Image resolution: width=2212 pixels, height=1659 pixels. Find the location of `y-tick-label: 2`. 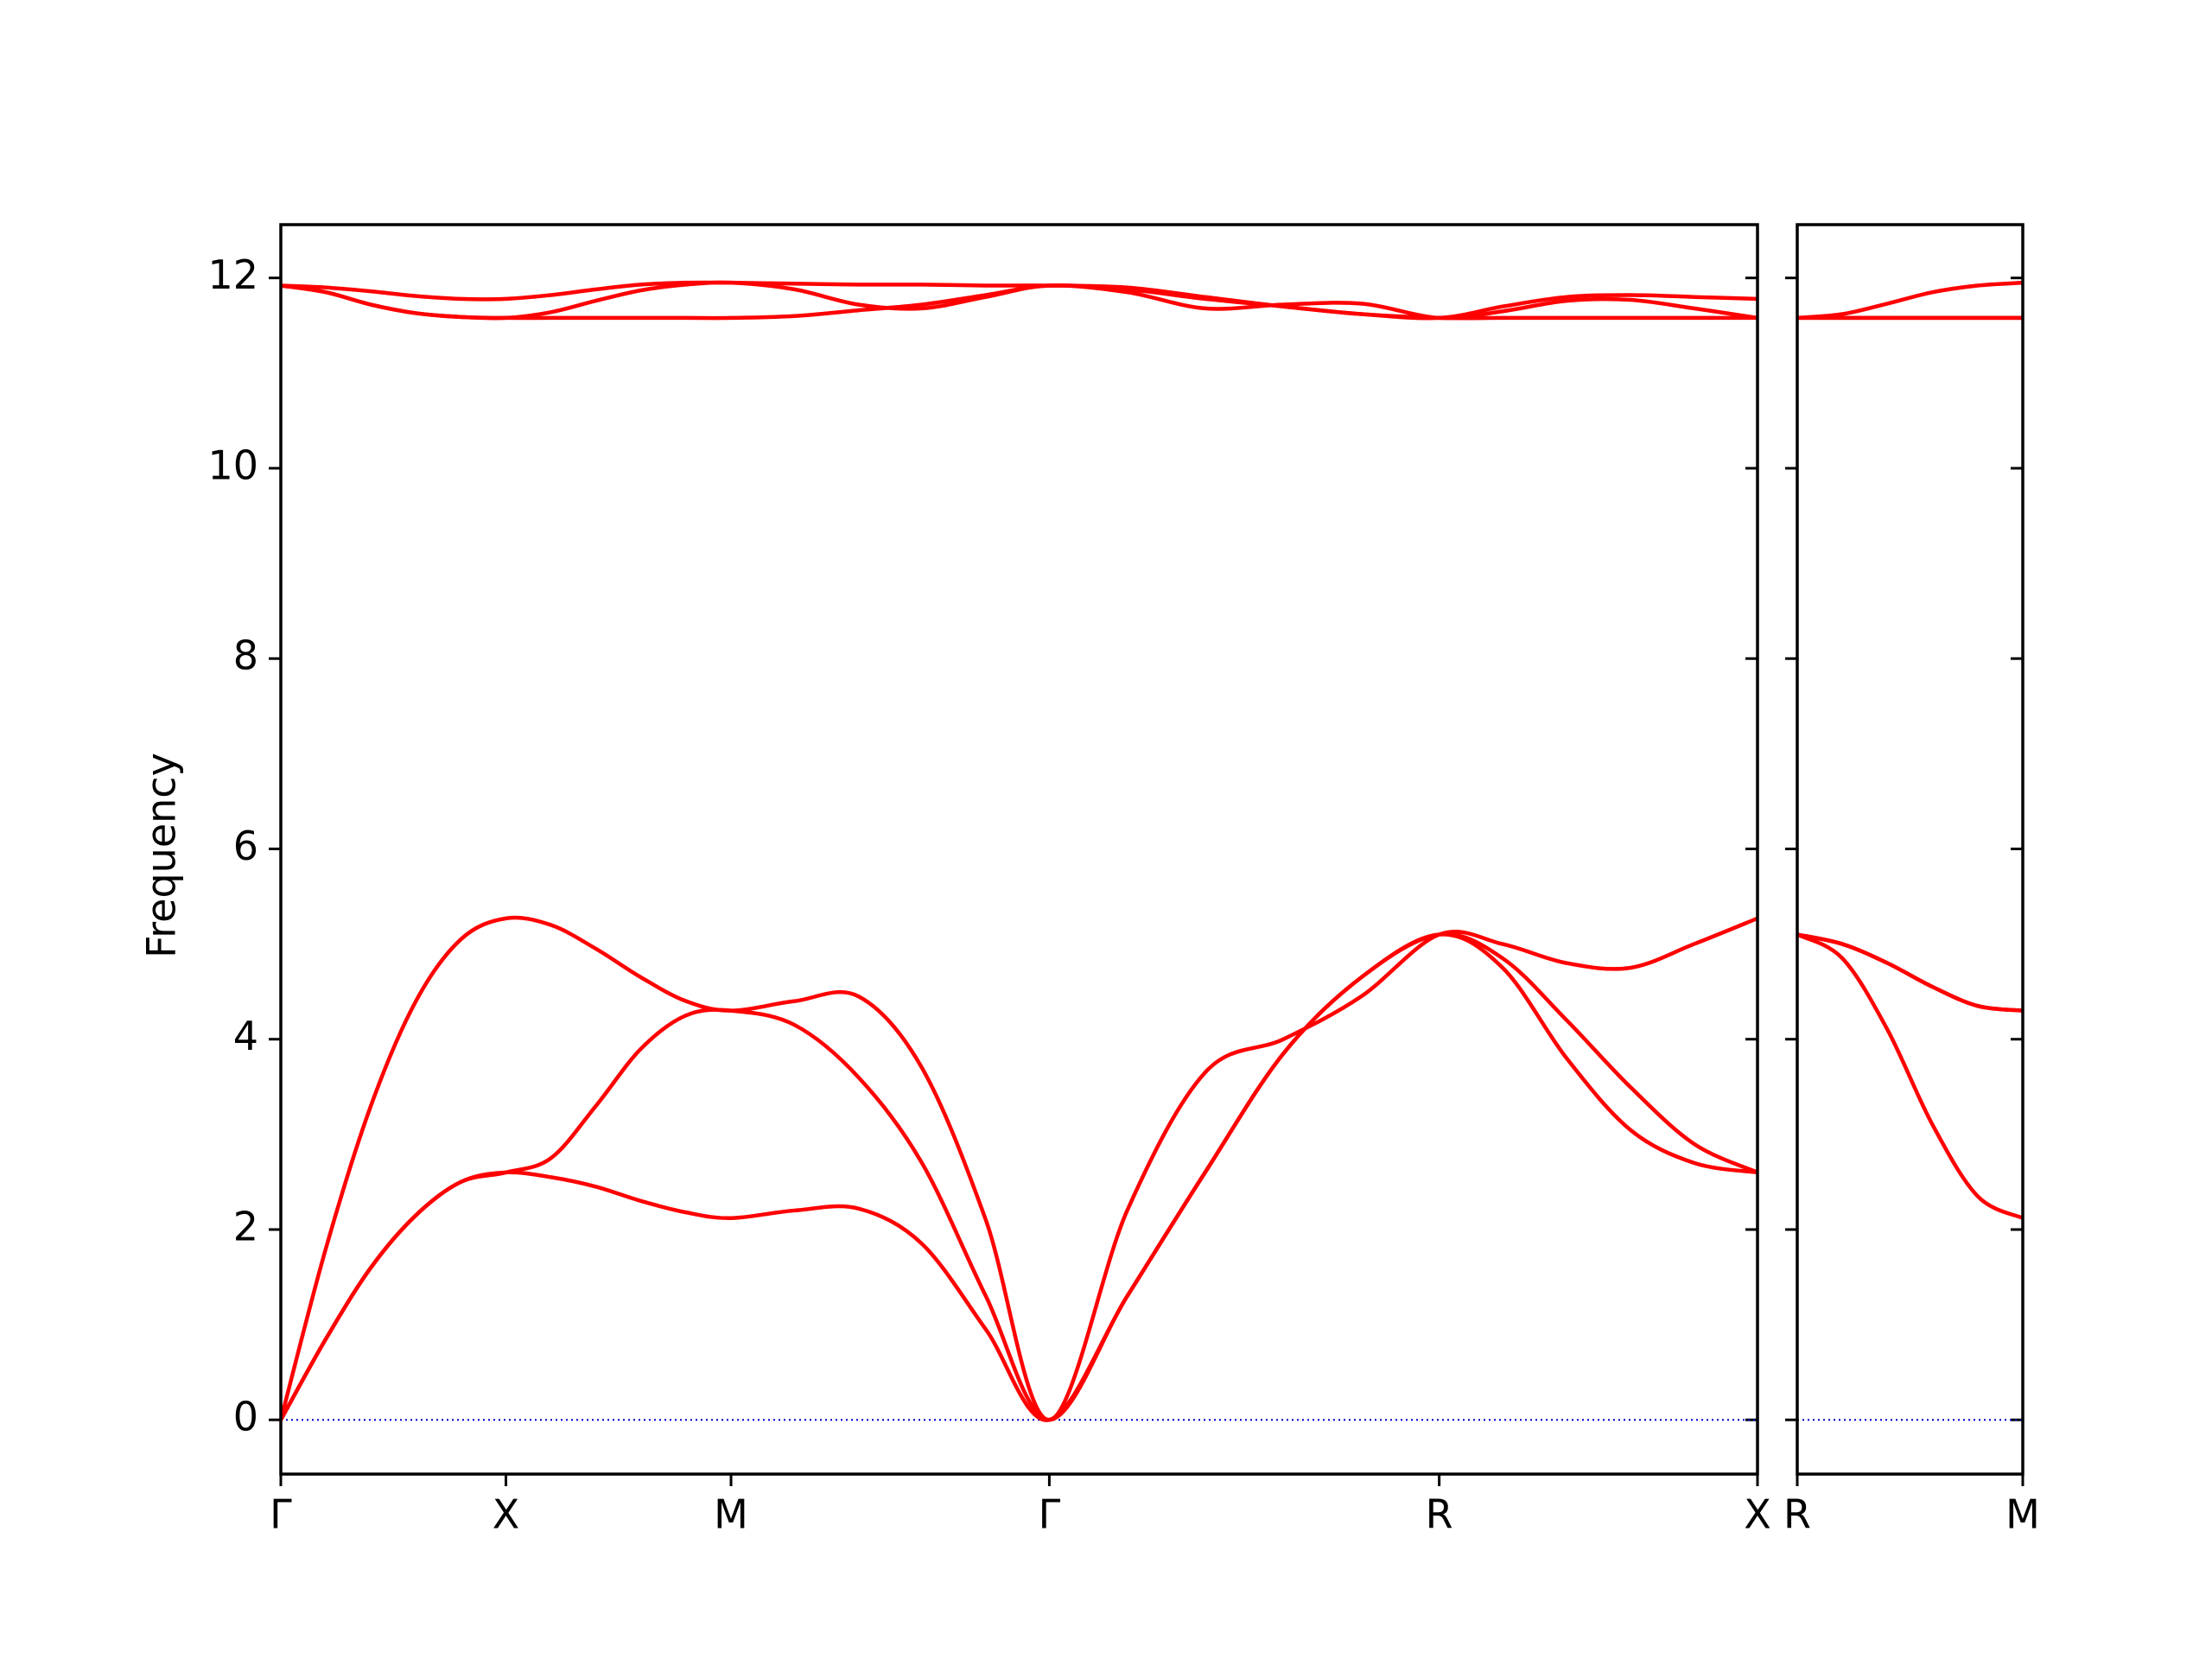

y-tick-label: 2 is located at coordinates (245, 1226).